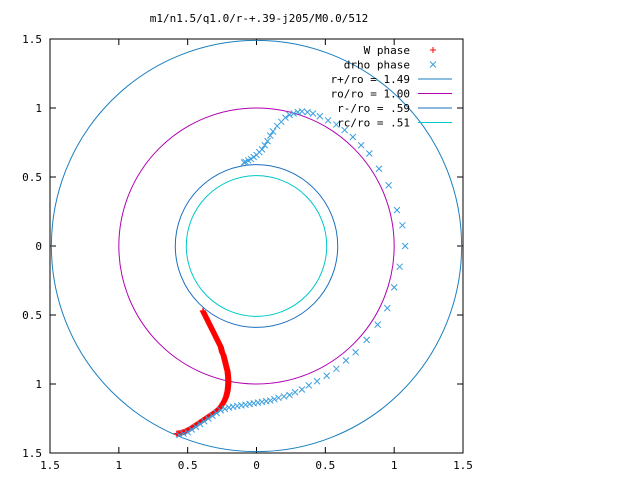 The height and width of the screenshot is (480, 640). Describe the element at coordinates (373, 108) in the screenshot. I see `legend-label: r-/ro = .59` at that location.